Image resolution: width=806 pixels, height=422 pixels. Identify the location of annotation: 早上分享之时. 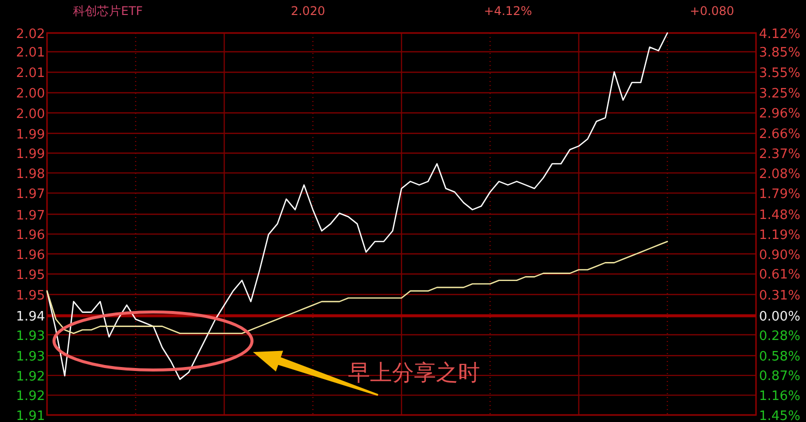
(414, 373).